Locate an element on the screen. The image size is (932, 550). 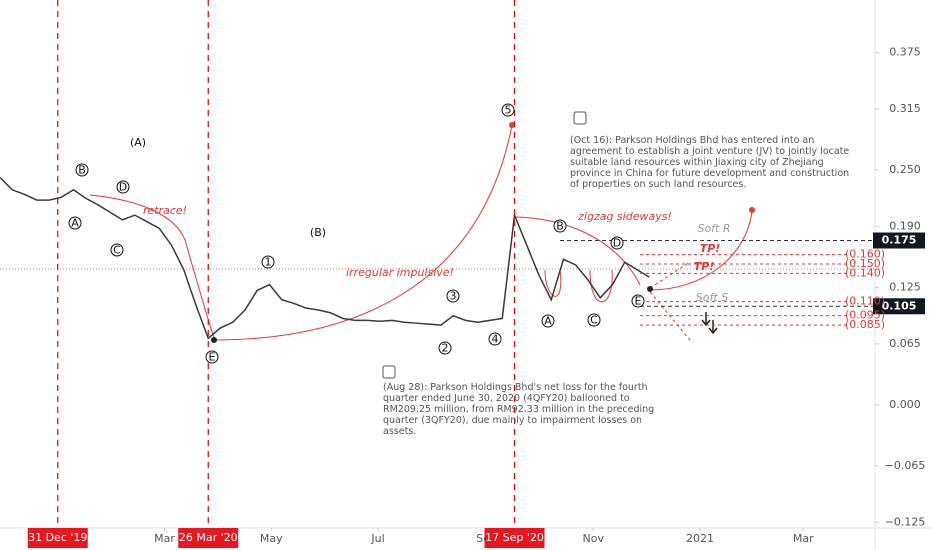
y-tick-label: 0.000 is located at coordinates (905, 404).